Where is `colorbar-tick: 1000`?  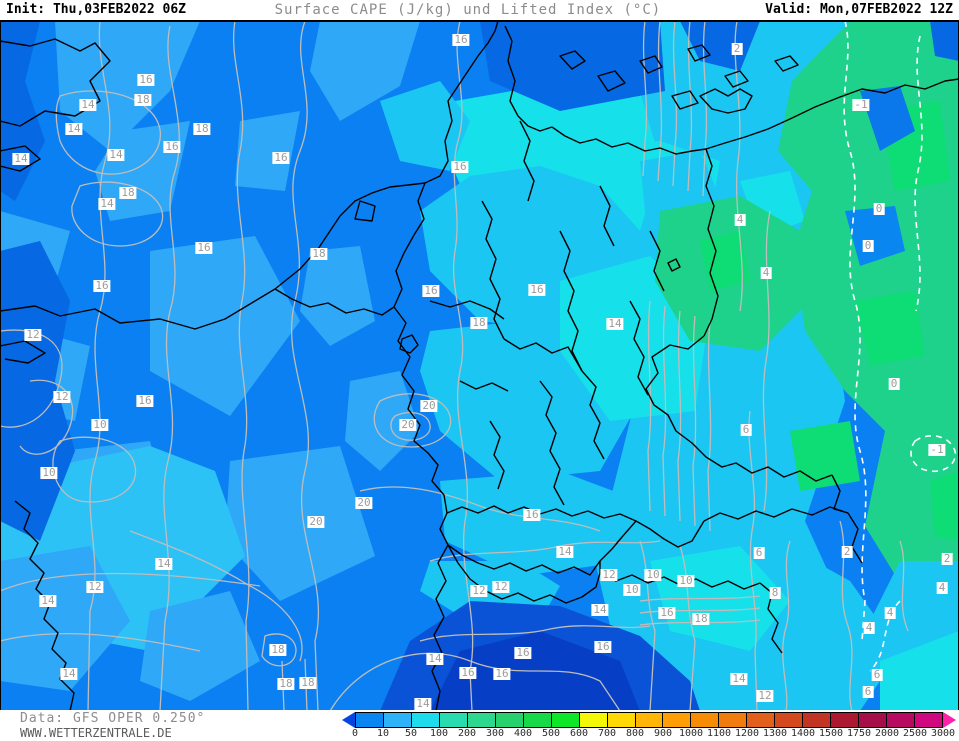 colorbar-tick: 1000 is located at coordinates (691, 733).